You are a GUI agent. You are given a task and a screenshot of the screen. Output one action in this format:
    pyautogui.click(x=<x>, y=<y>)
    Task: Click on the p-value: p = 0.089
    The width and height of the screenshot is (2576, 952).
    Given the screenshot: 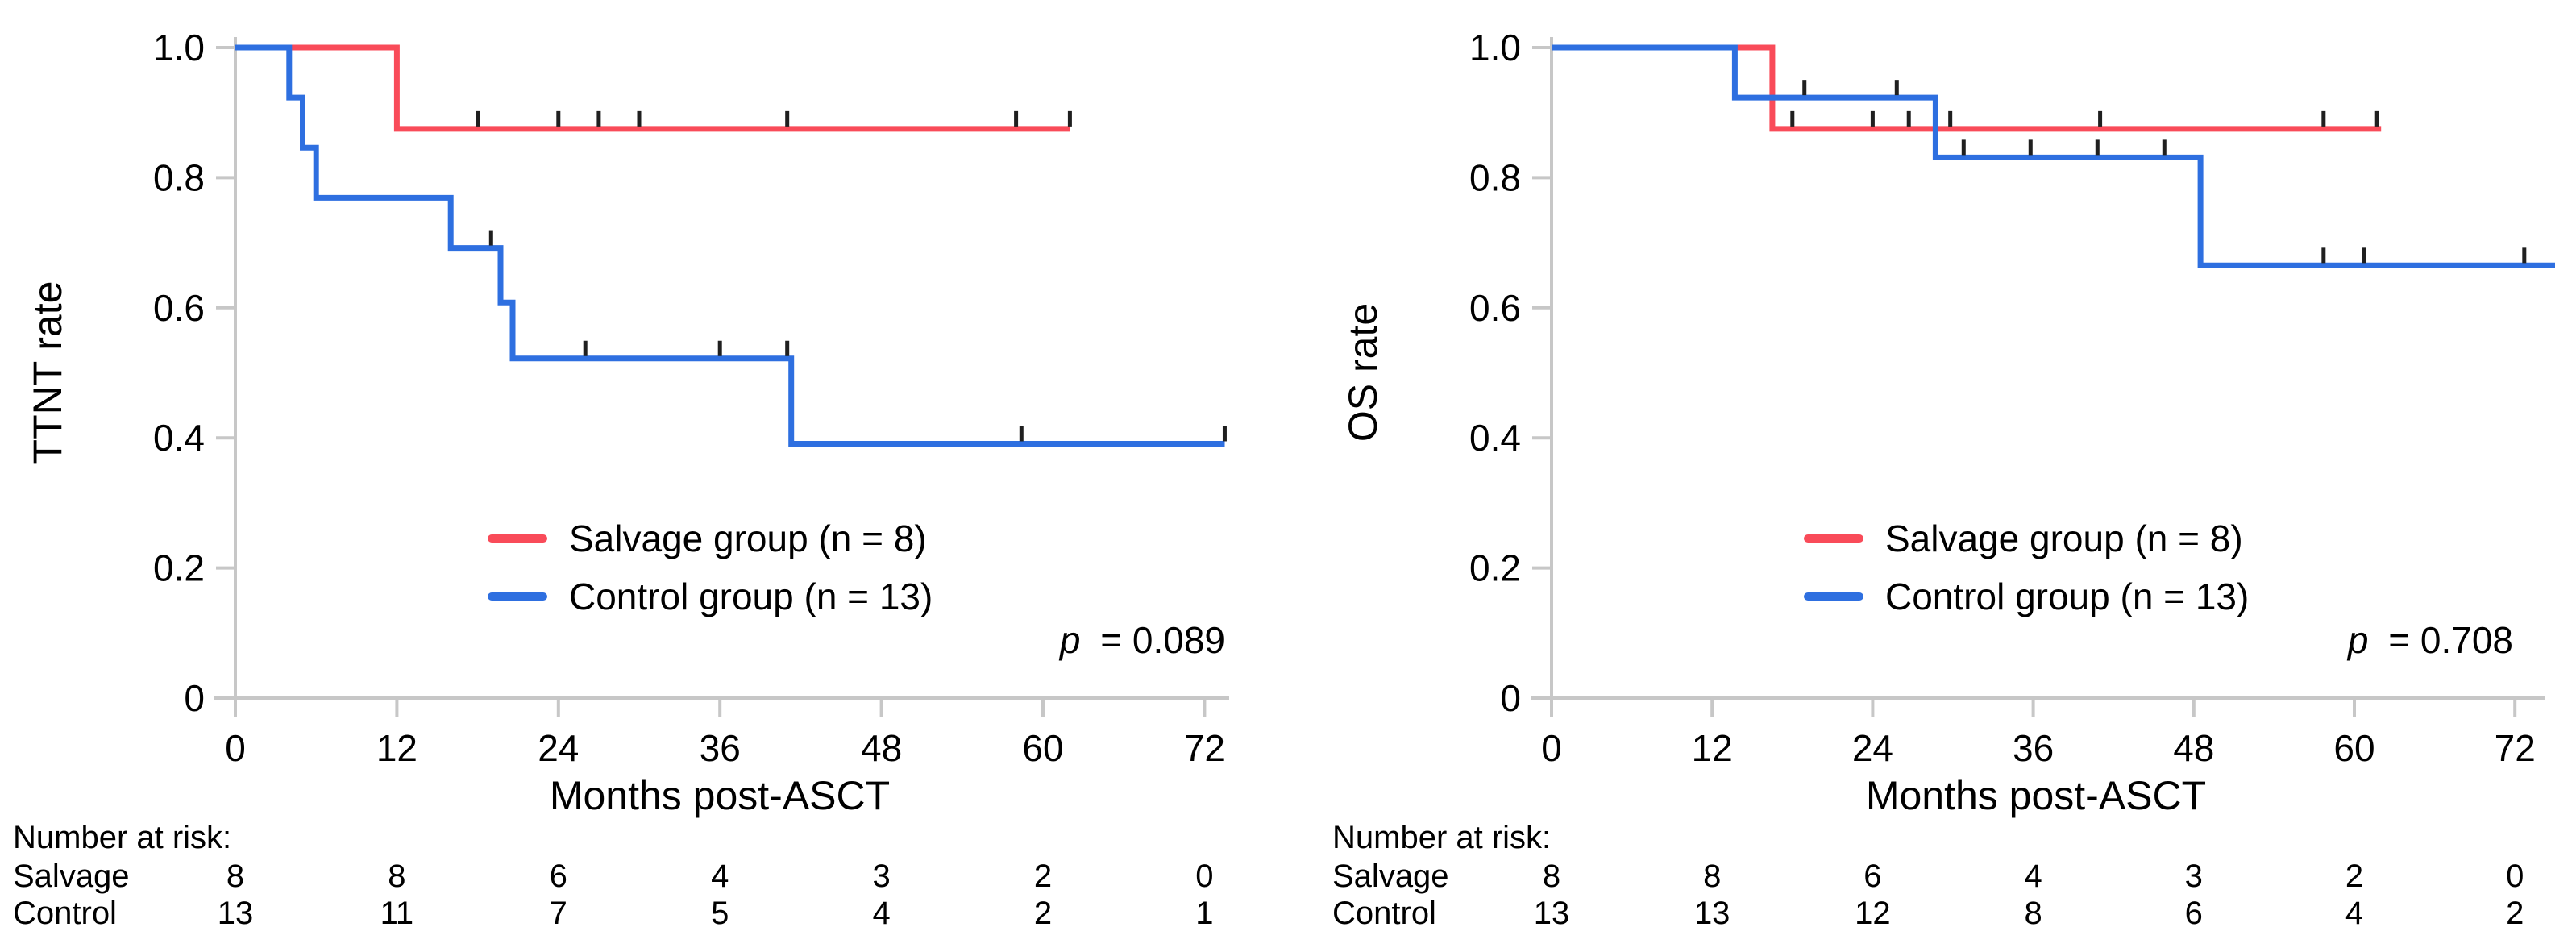 What is the action you would take?
    pyautogui.click(x=1141, y=640)
    